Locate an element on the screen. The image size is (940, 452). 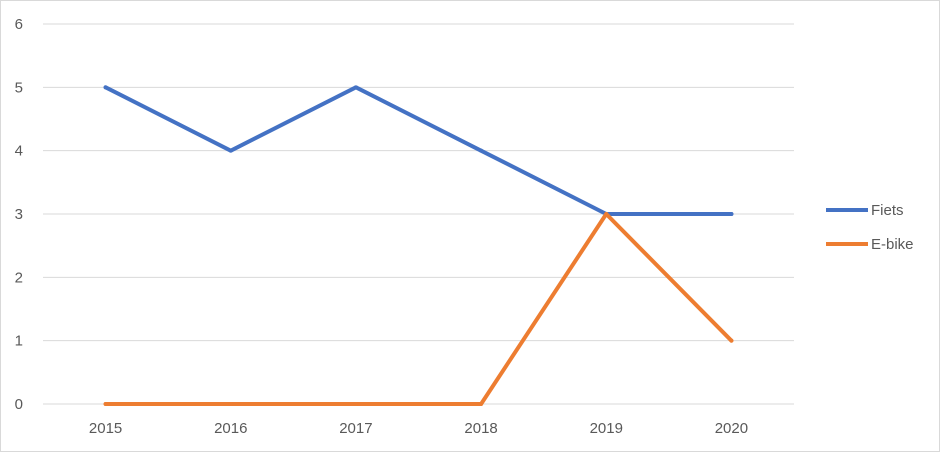
y-tick-label: 6 is located at coordinates (19, 24).